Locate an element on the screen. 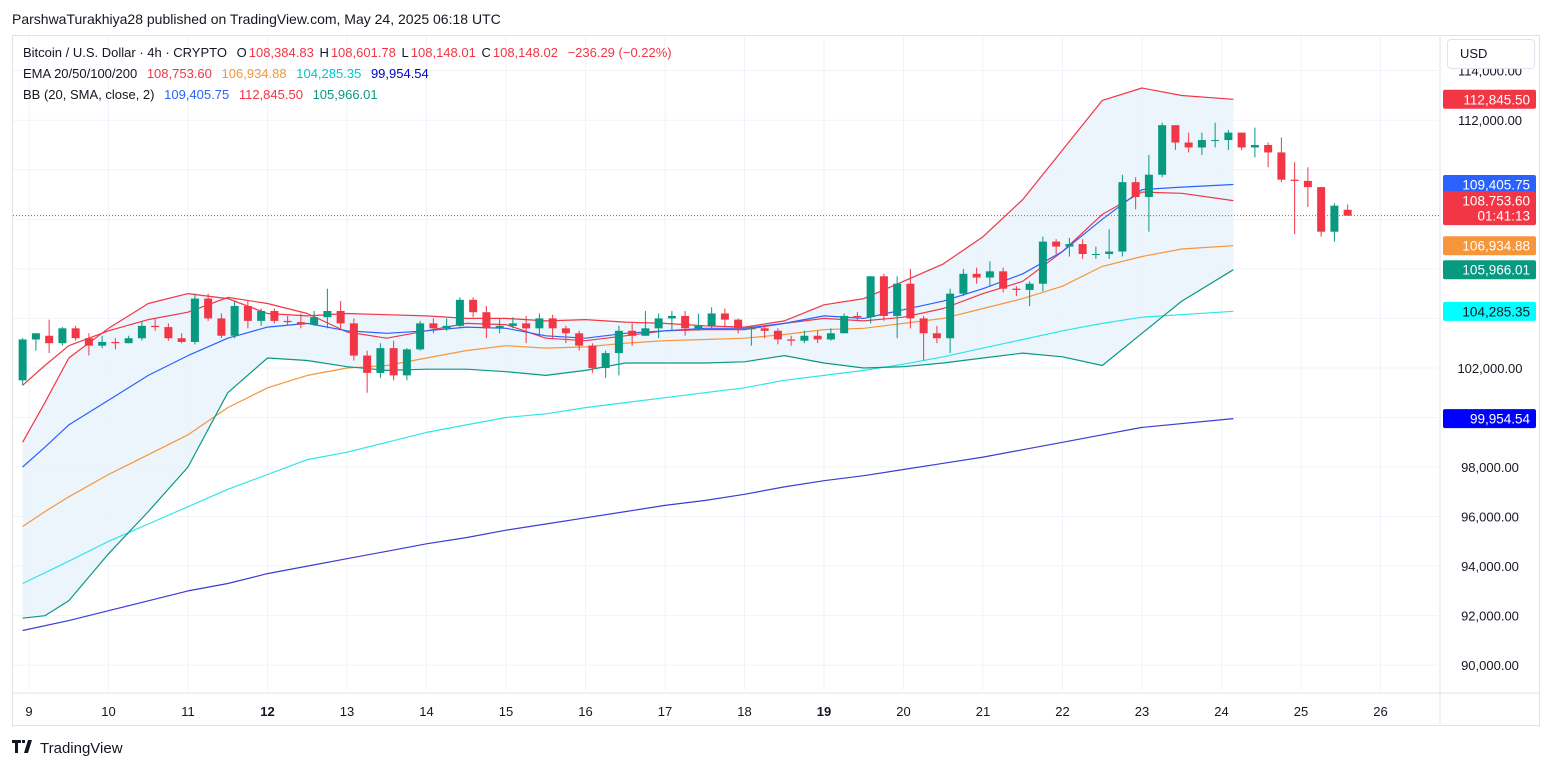  price-tag: 112,845.50 is located at coordinates (1489, 99).